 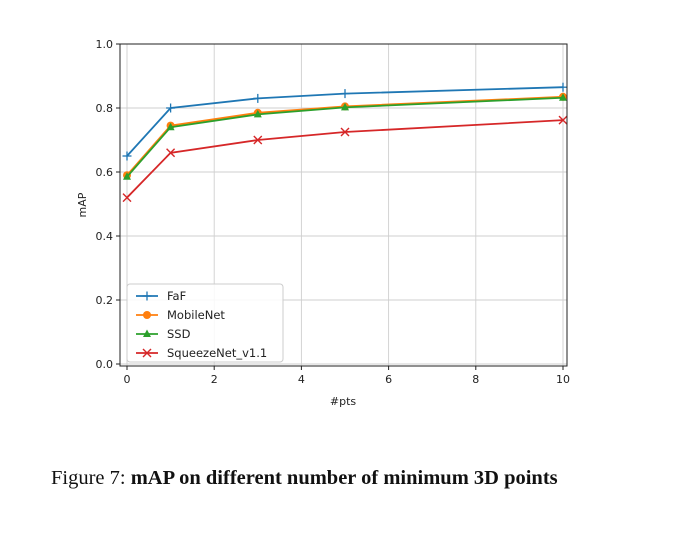 I want to click on y-axis-label: mAP, so click(x=82, y=204).